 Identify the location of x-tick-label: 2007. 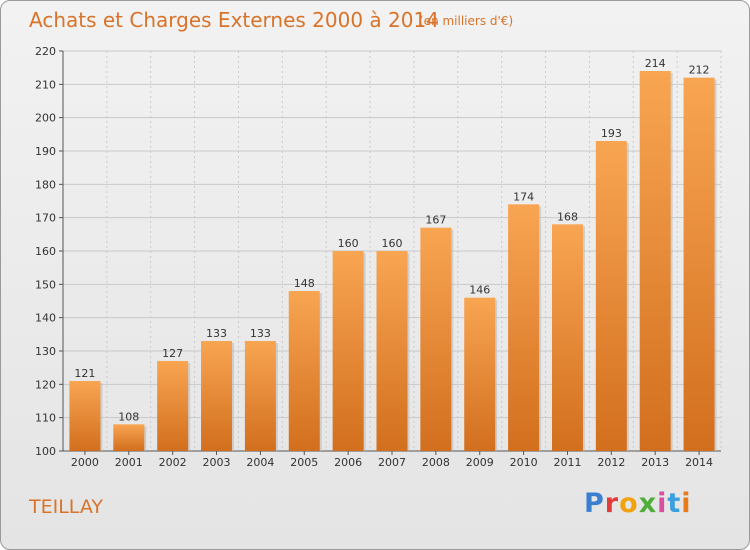
(392, 462).